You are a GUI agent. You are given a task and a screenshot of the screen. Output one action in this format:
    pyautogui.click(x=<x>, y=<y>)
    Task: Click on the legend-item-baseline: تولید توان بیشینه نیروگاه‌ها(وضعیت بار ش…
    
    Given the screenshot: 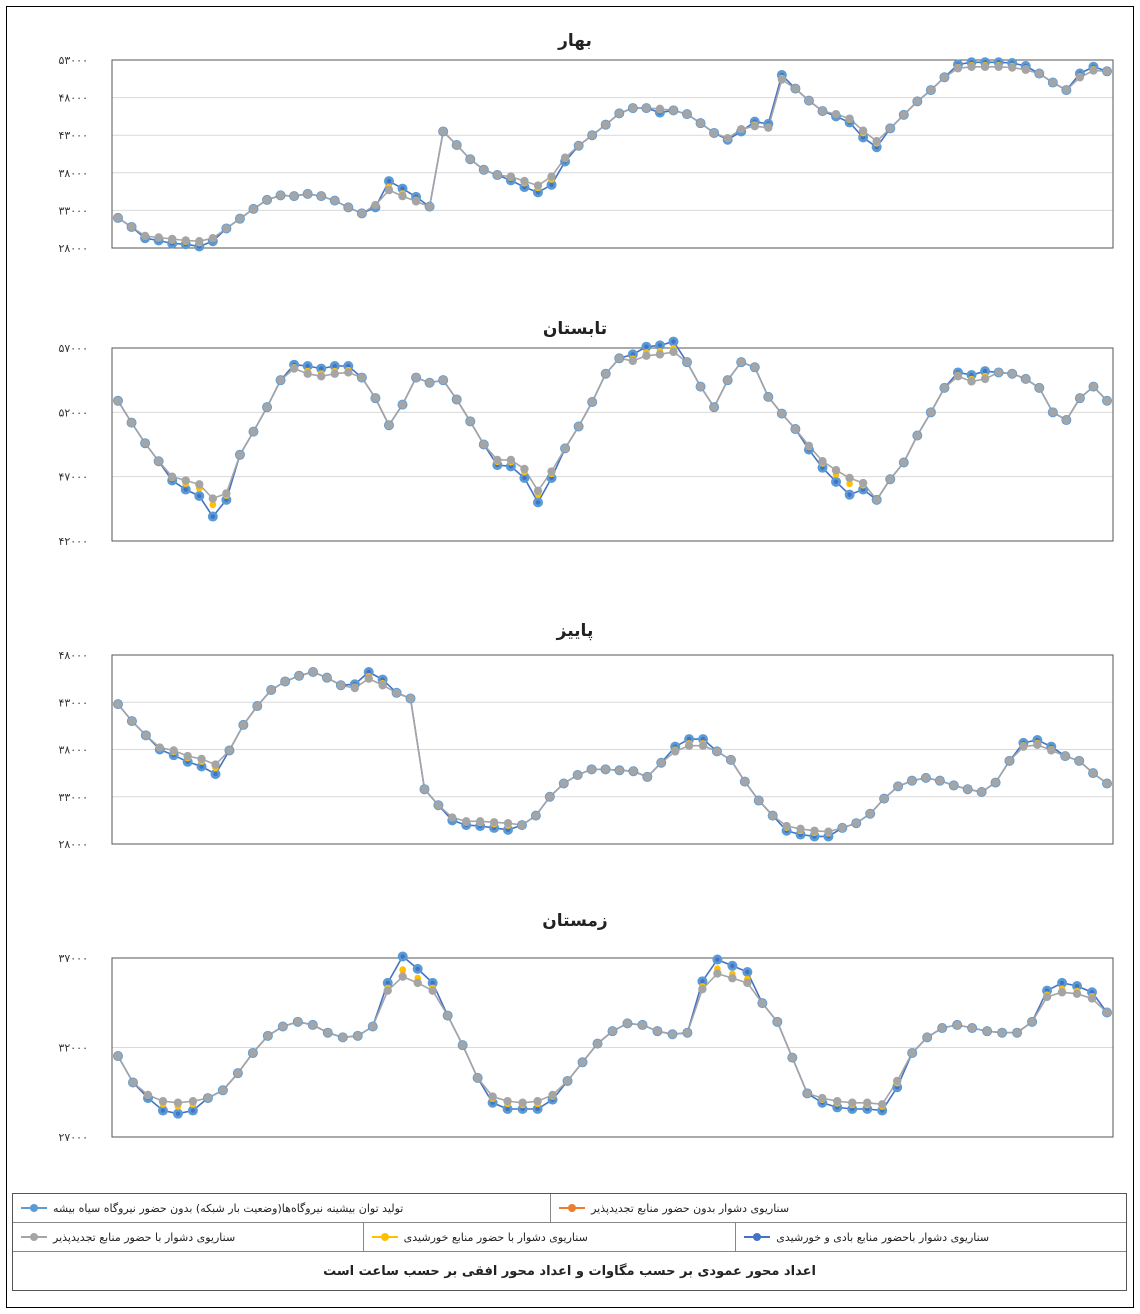 What is the action you would take?
    pyautogui.click(x=282, y=1208)
    